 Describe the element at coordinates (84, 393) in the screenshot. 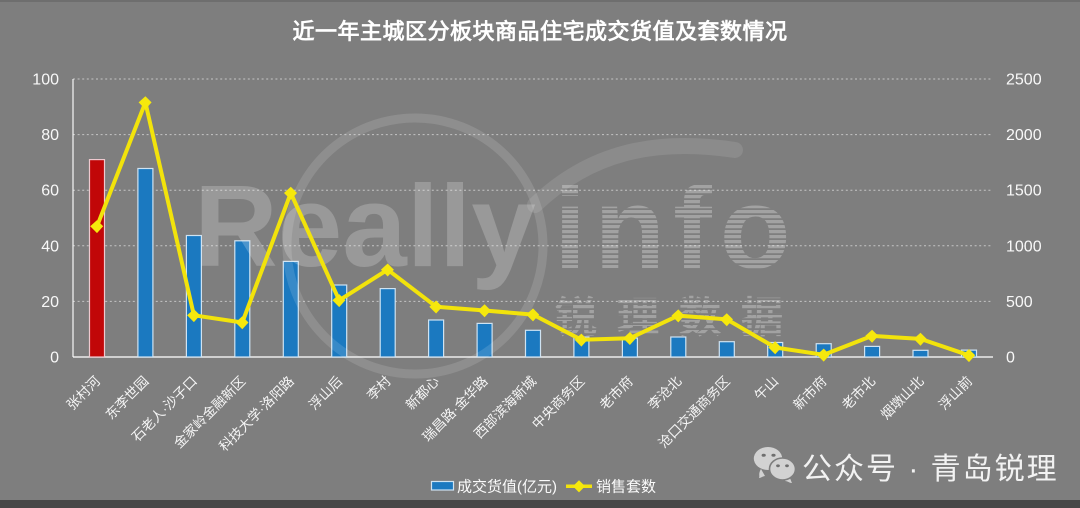

I see `svg-text: 张村河` at that location.